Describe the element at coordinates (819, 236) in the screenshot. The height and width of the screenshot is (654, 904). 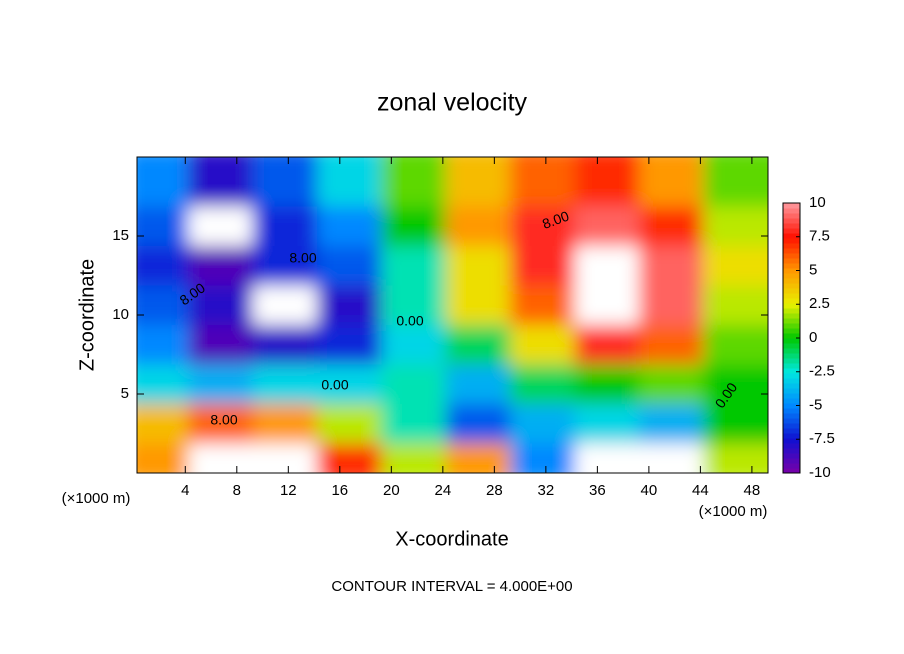
I see `colorbar-tick-label: 7.5` at that location.